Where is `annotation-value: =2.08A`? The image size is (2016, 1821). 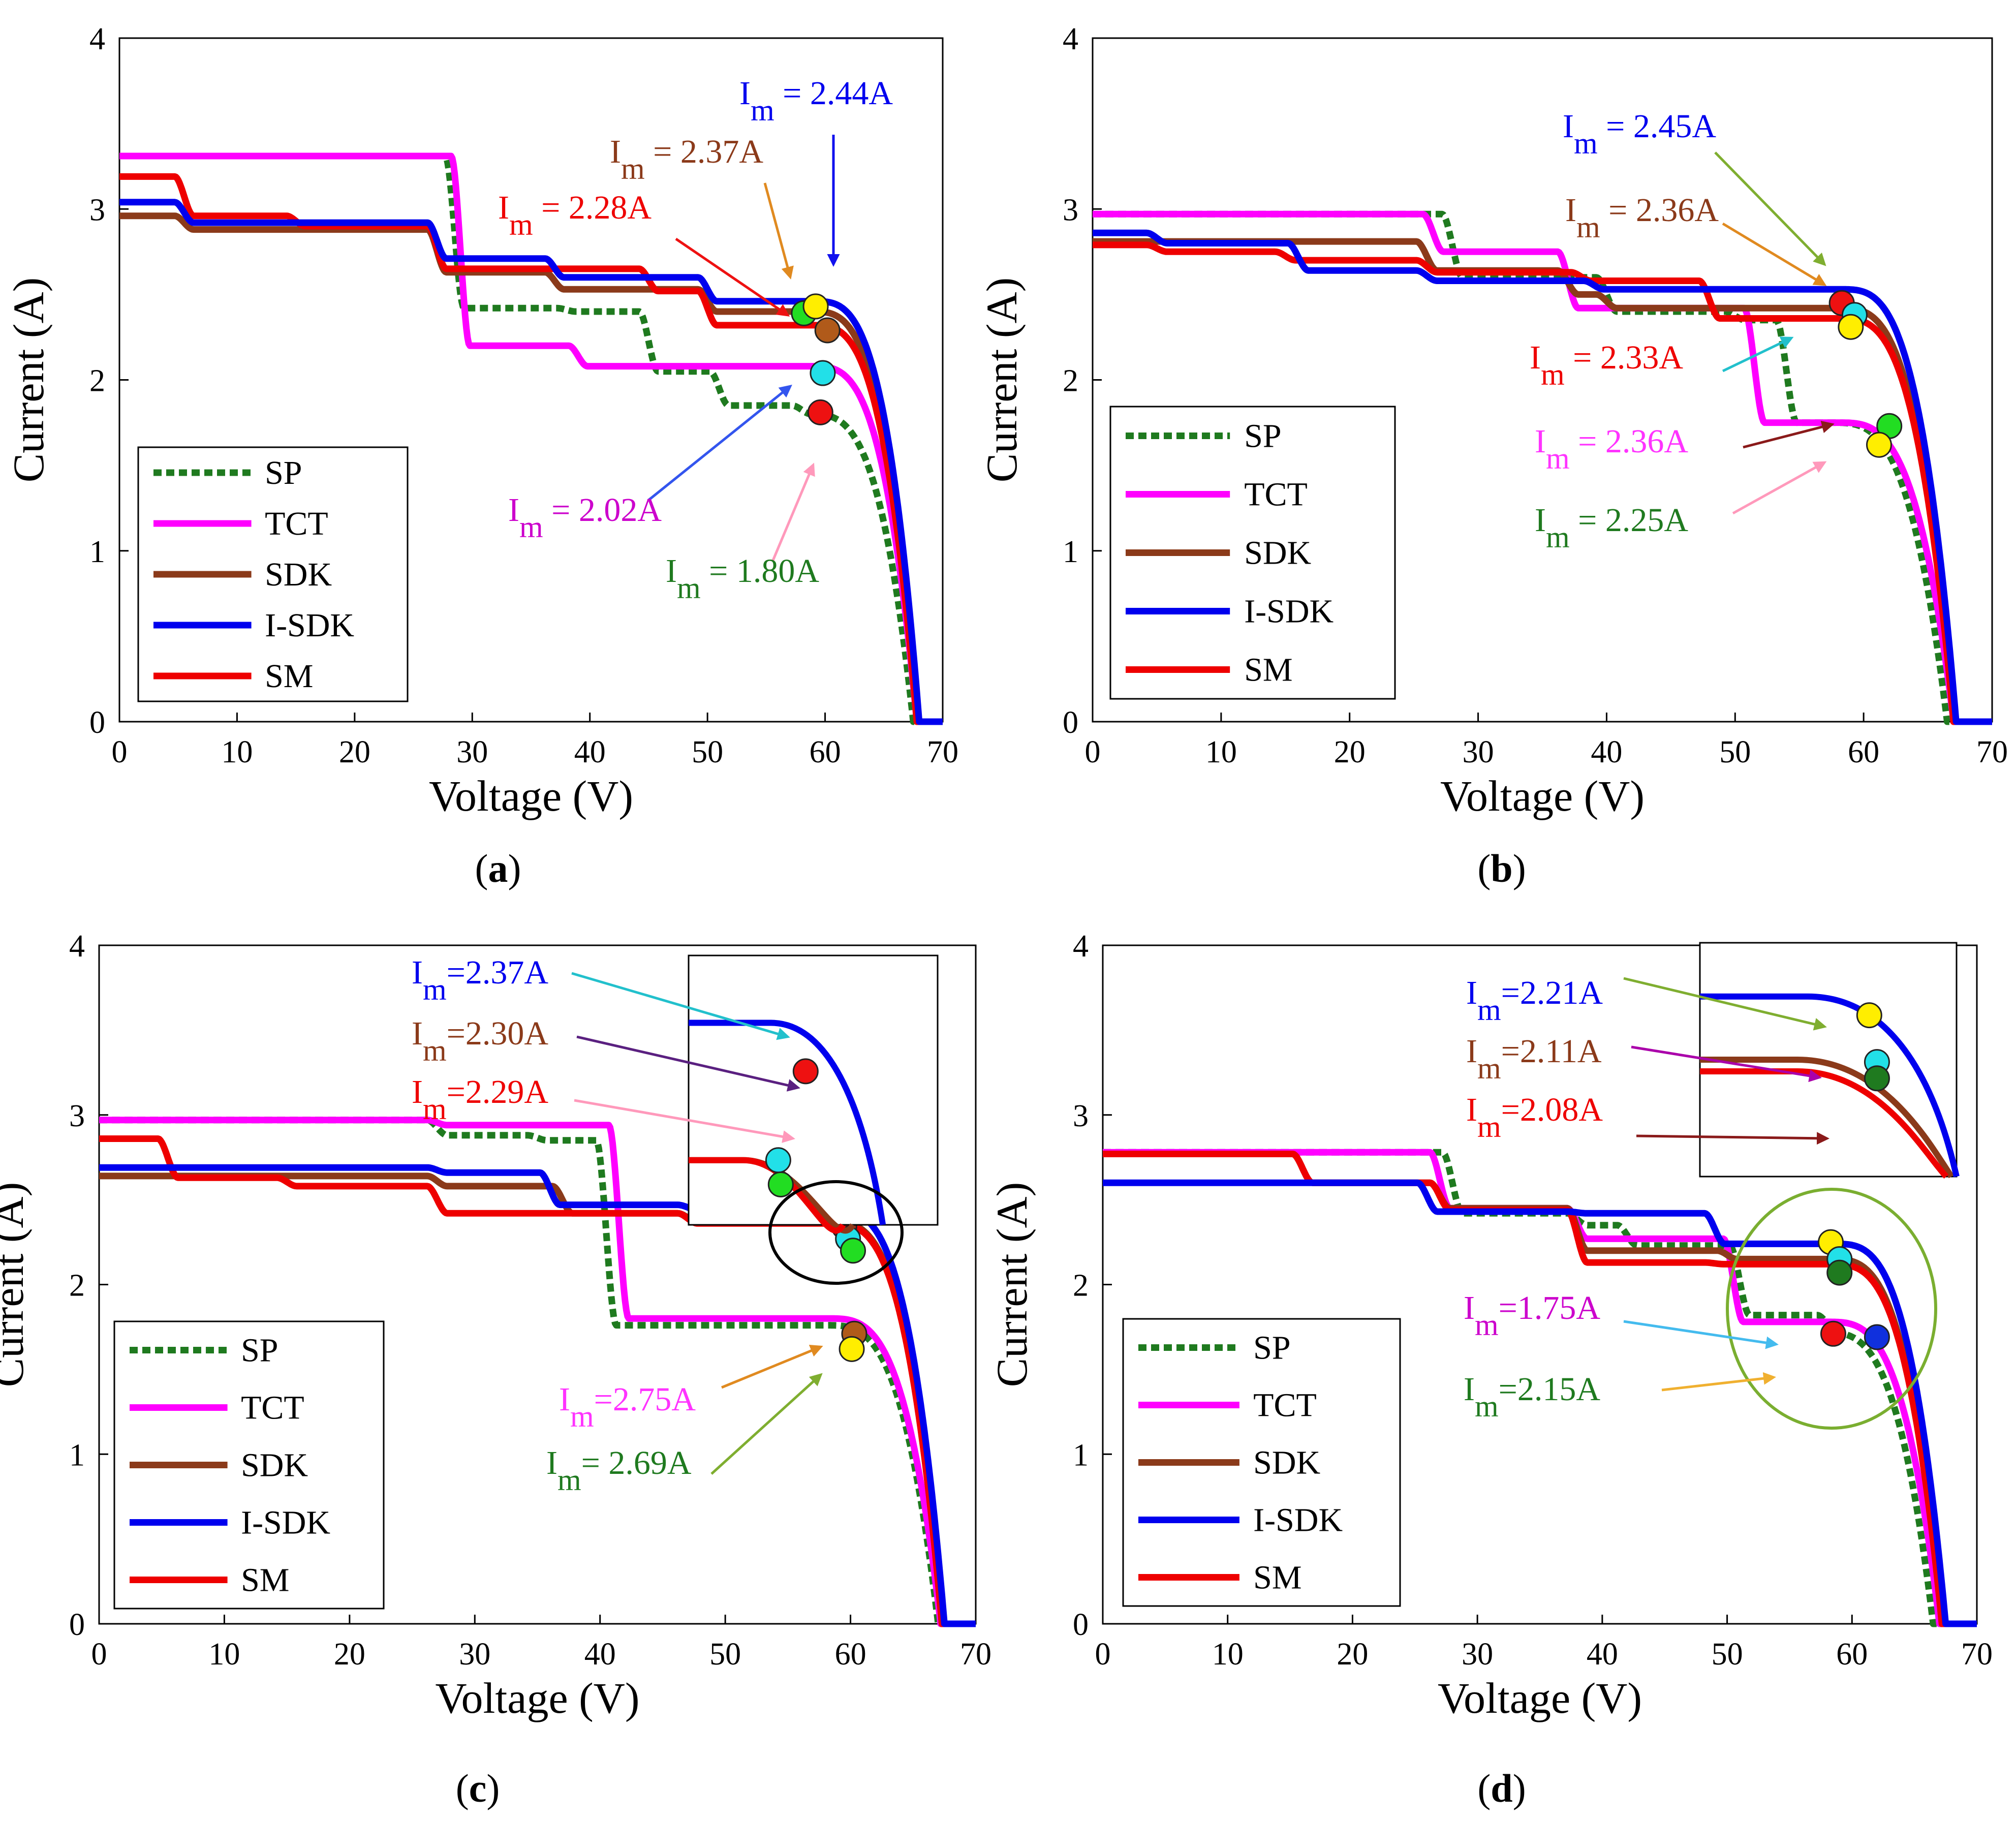
annotation-value: =2.08A is located at coordinates (1552, 1109).